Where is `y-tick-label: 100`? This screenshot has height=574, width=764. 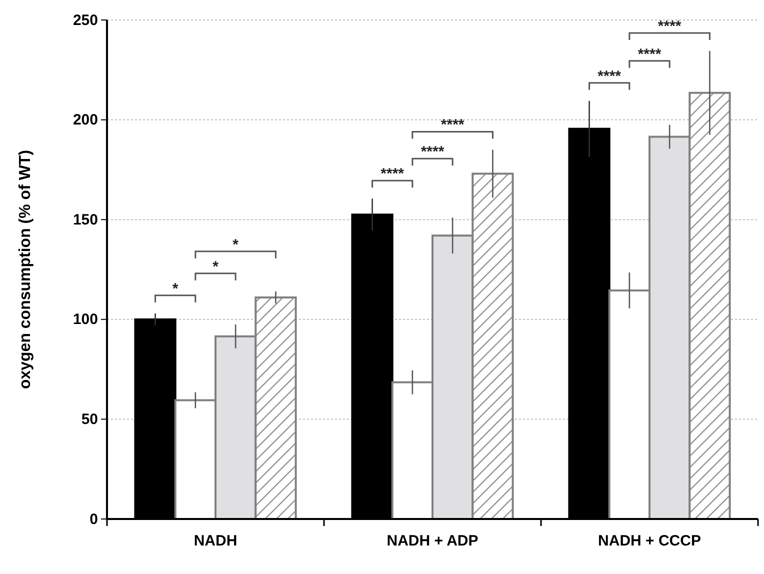
y-tick-label: 100 is located at coordinates (85, 319).